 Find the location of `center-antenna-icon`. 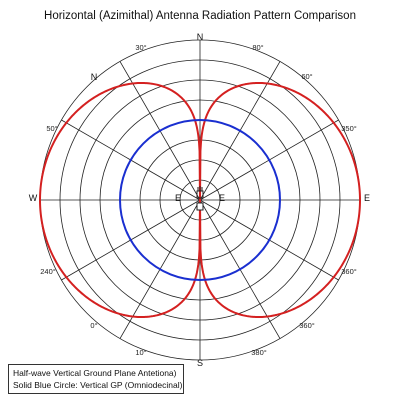

center-antenna-icon is located at coordinates (200, 198).